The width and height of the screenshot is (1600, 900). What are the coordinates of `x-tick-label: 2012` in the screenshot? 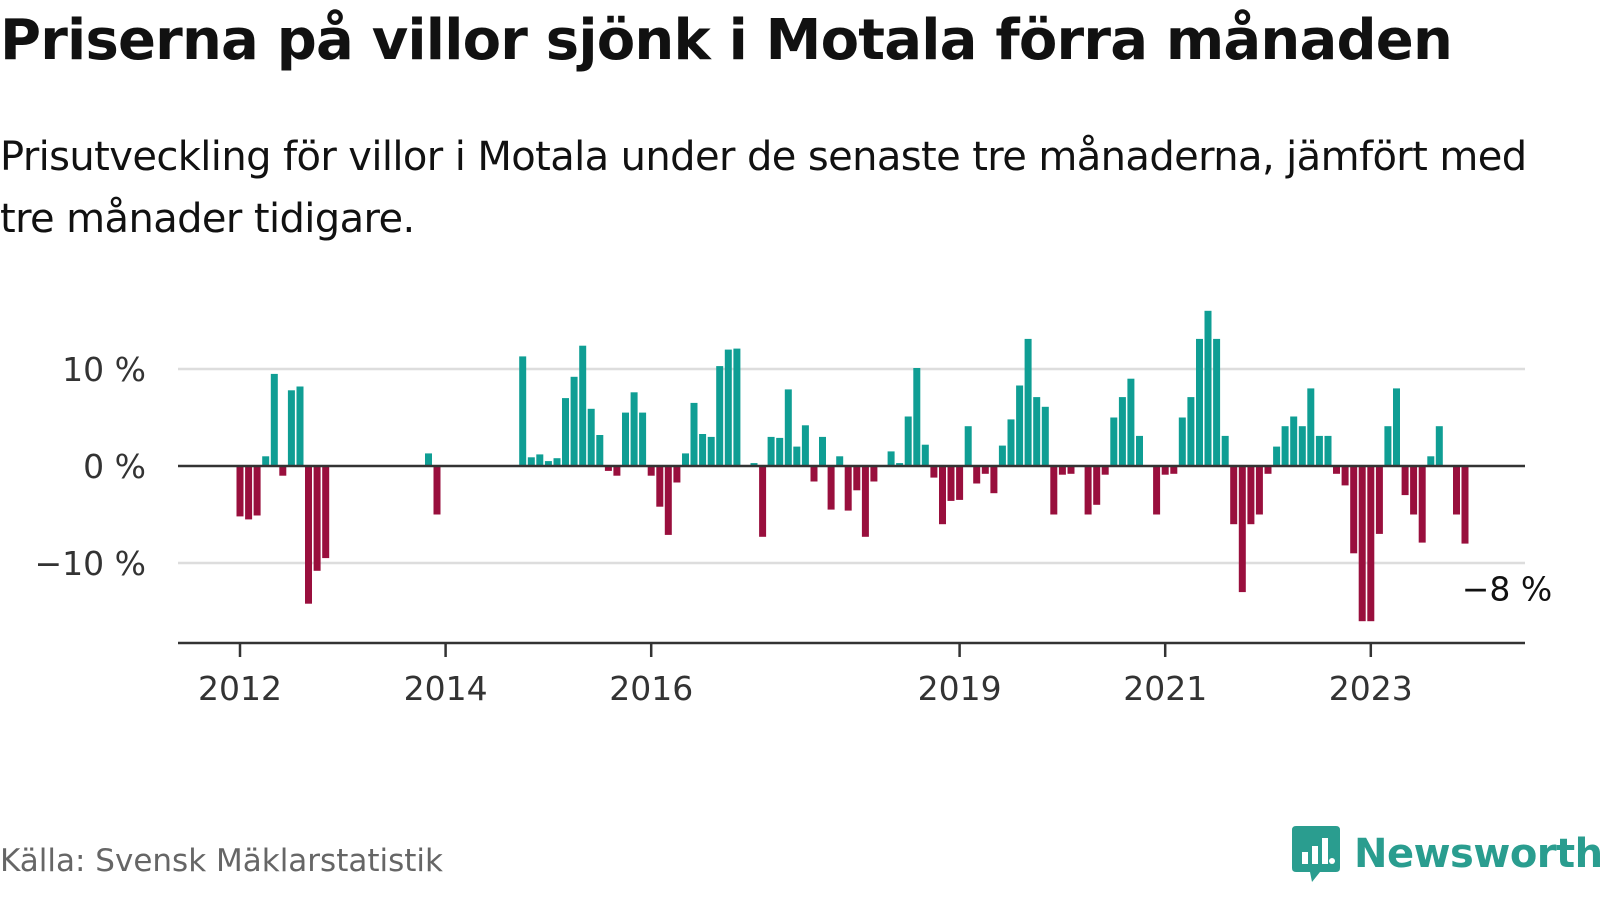 It's located at (240, 688).